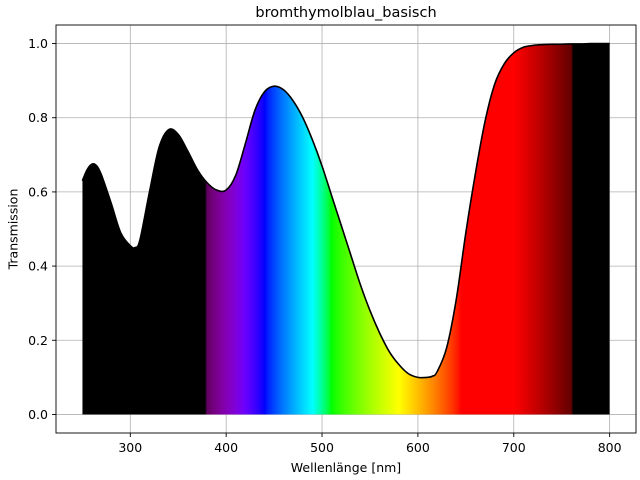 Image resolution: width=640 pixels, height=480 pixels. I want to click on x-tick-label: 500, so click(322, 447).